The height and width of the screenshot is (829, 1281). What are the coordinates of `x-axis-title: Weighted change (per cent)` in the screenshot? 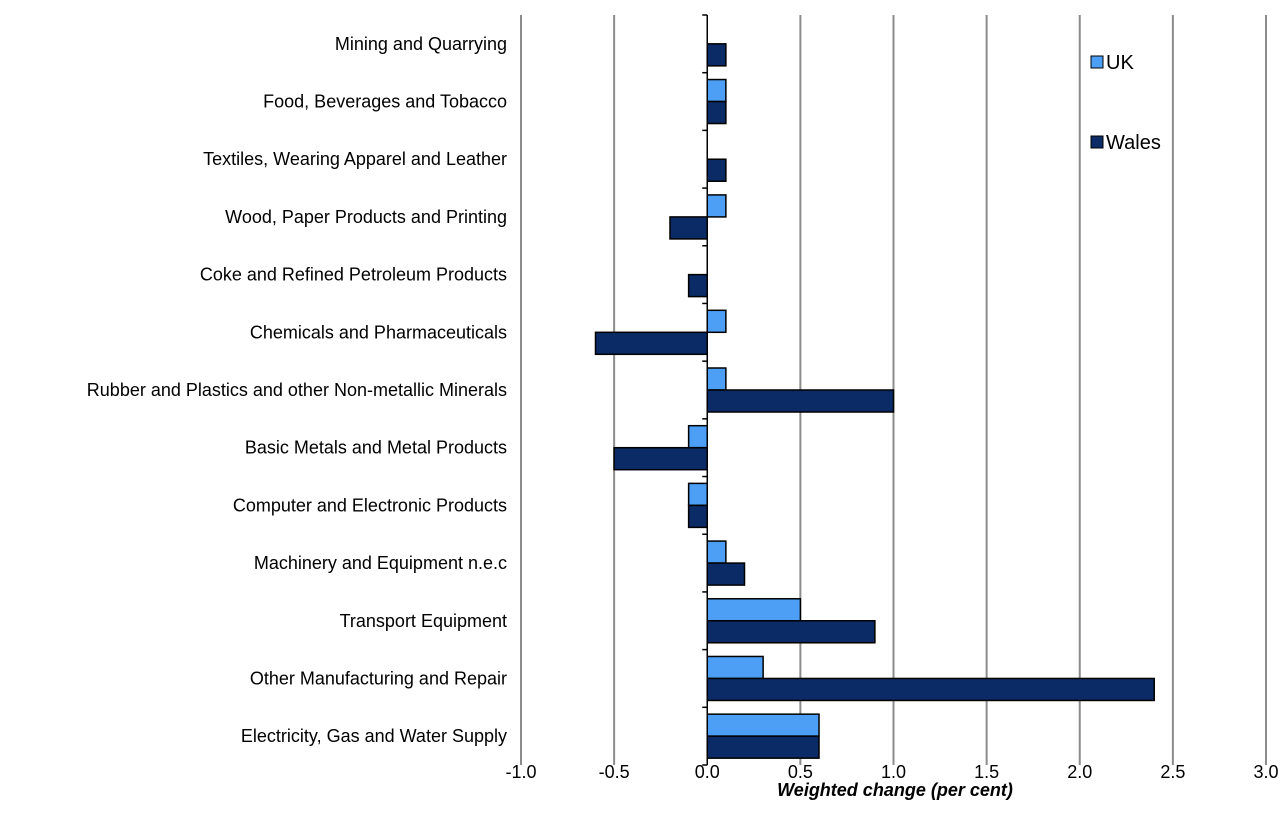 It's located at (895, 790).